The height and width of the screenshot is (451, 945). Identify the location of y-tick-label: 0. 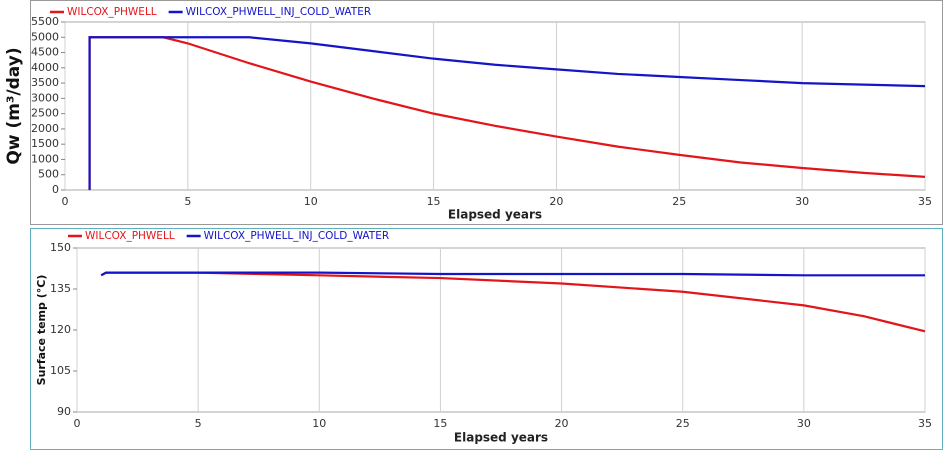
(55, 189).